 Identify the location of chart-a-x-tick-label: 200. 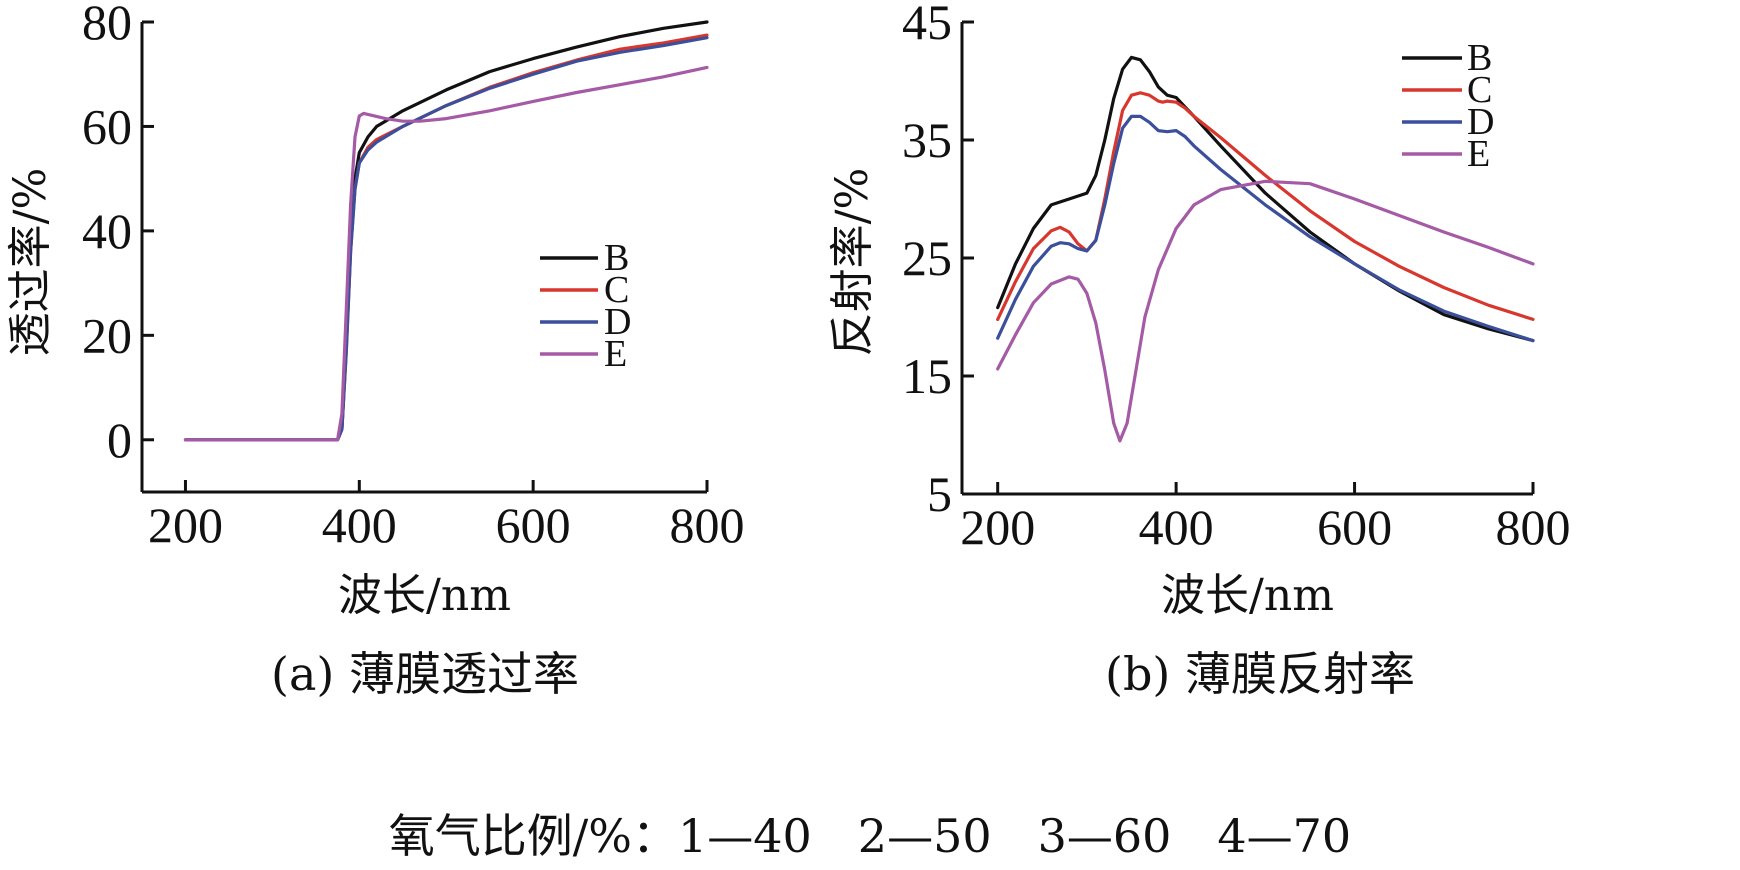
(185, 525).